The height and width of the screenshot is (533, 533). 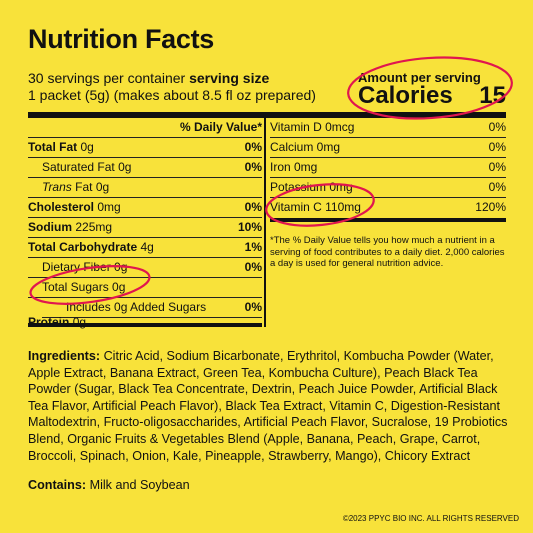 I want to click on table-row: Cholesterol 0mg 0%, so click(x=145, y=208).